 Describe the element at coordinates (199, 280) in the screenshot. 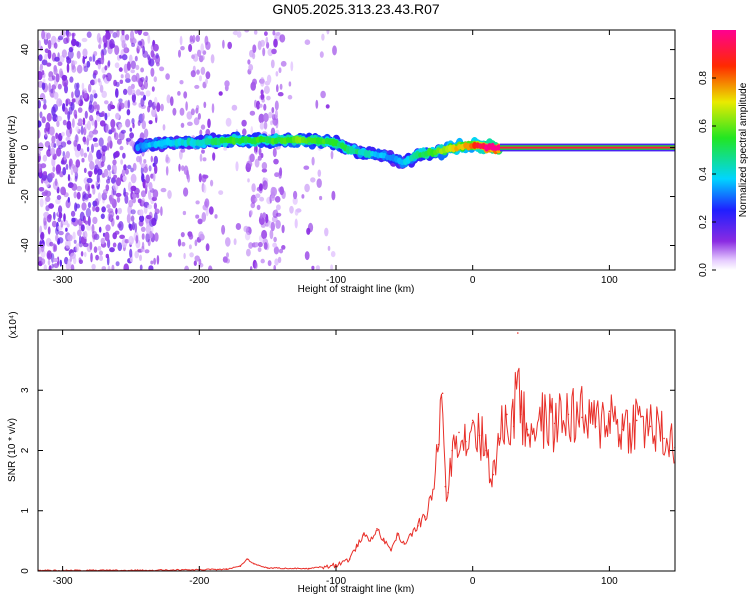

I see `x-tick-label: -200` at that location.